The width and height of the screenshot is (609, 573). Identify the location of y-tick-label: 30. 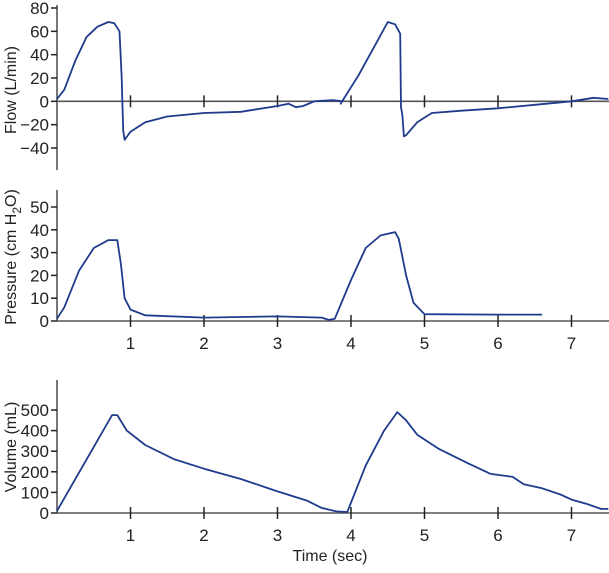
(39, 253).